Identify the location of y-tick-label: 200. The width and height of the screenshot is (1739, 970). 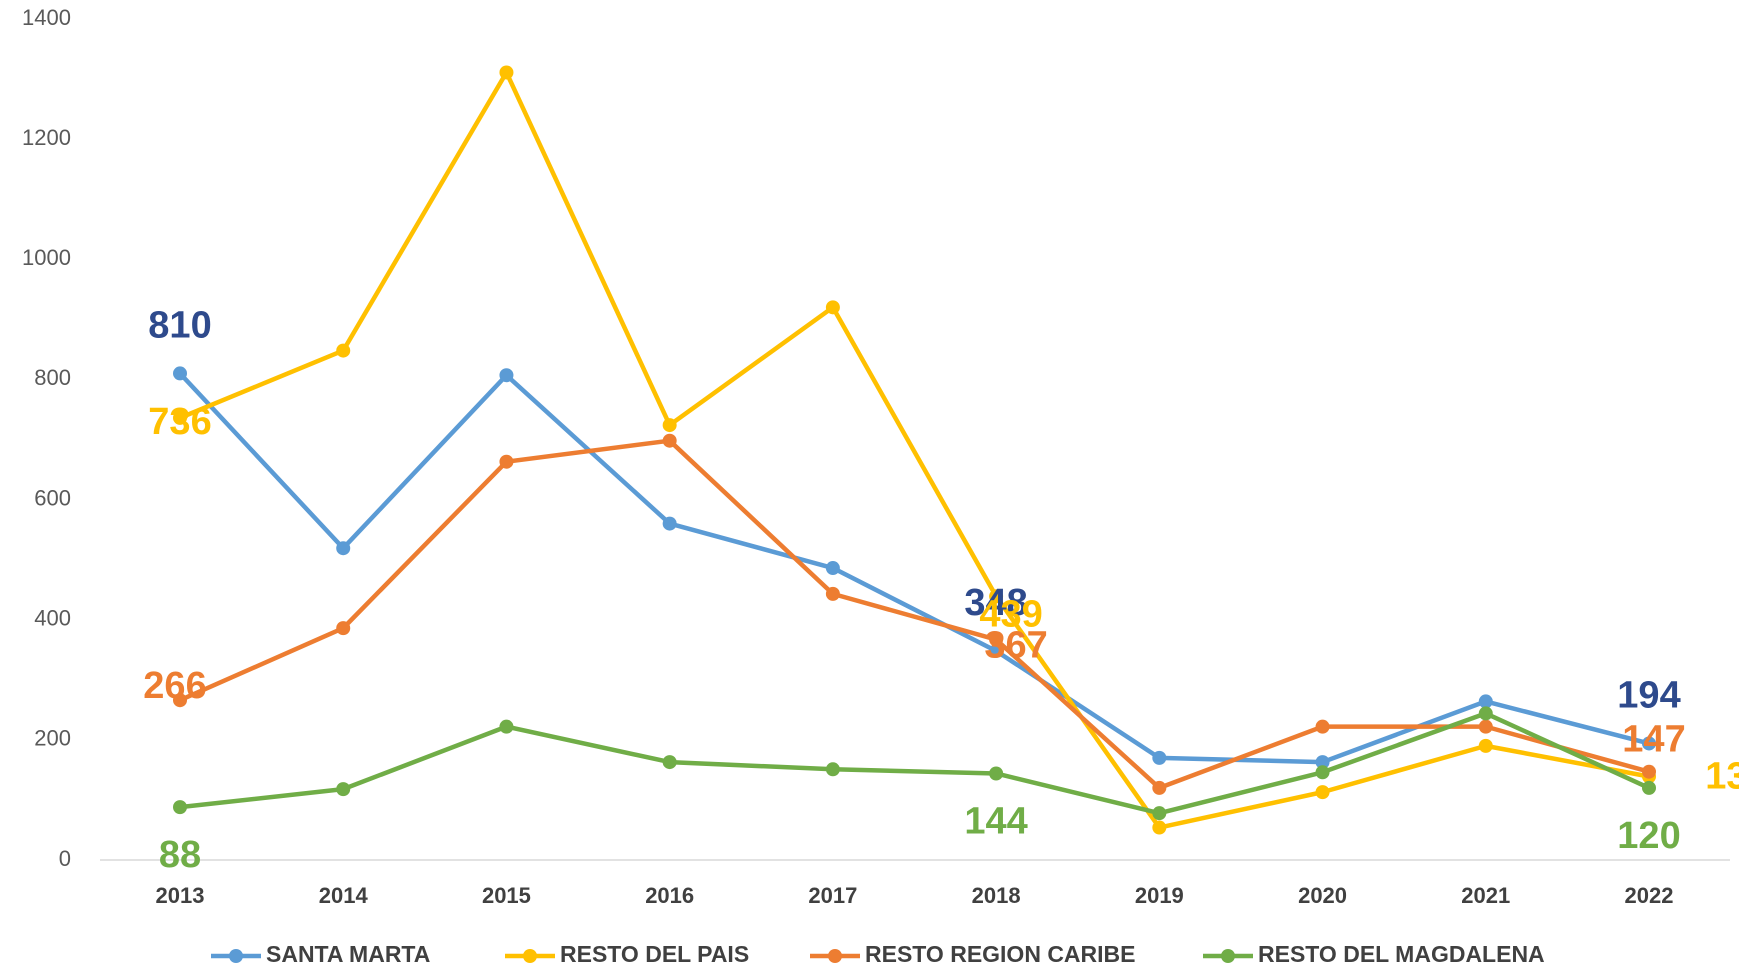
(52, 738).